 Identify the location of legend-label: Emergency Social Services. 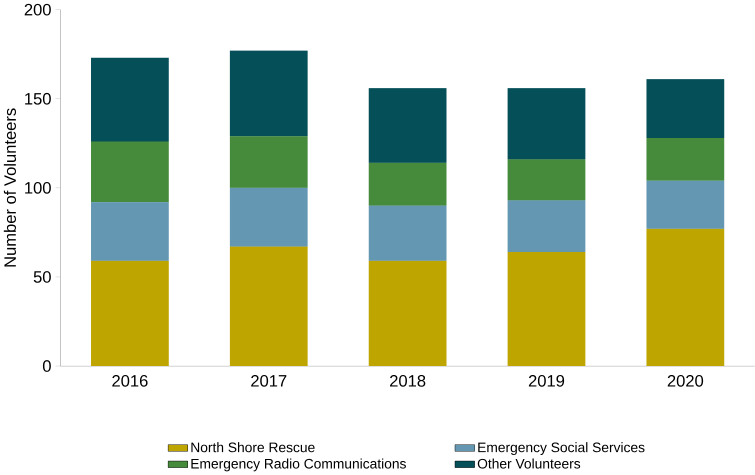
(561, 449).